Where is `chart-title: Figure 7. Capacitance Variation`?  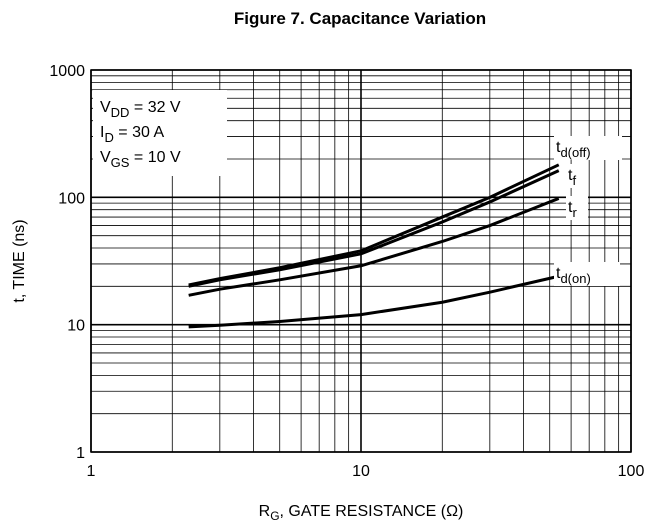 chart-title: Figure 7. Capacitance Variation is located at coordinates (360, 18).